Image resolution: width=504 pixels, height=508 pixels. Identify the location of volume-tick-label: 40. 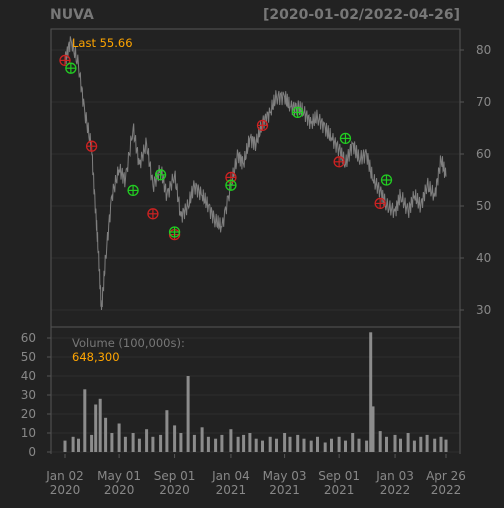
(28, 376).